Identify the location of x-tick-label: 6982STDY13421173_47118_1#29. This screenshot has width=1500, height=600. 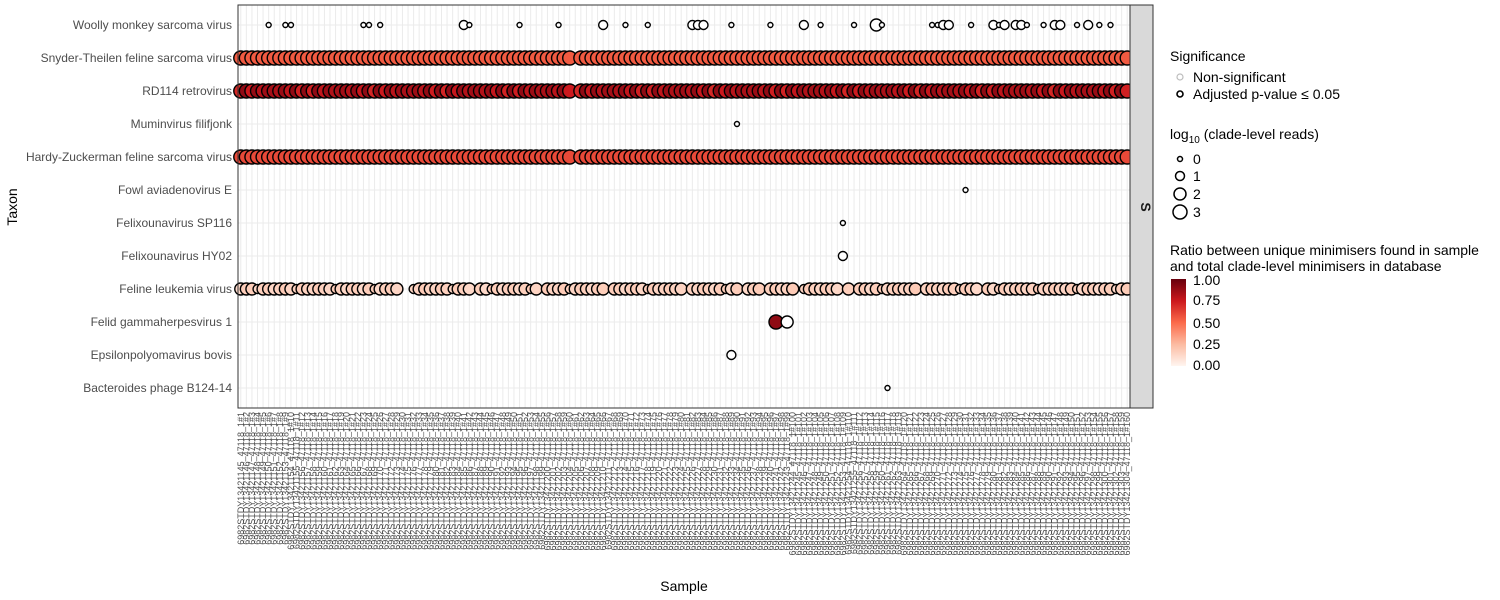
(397, 481).